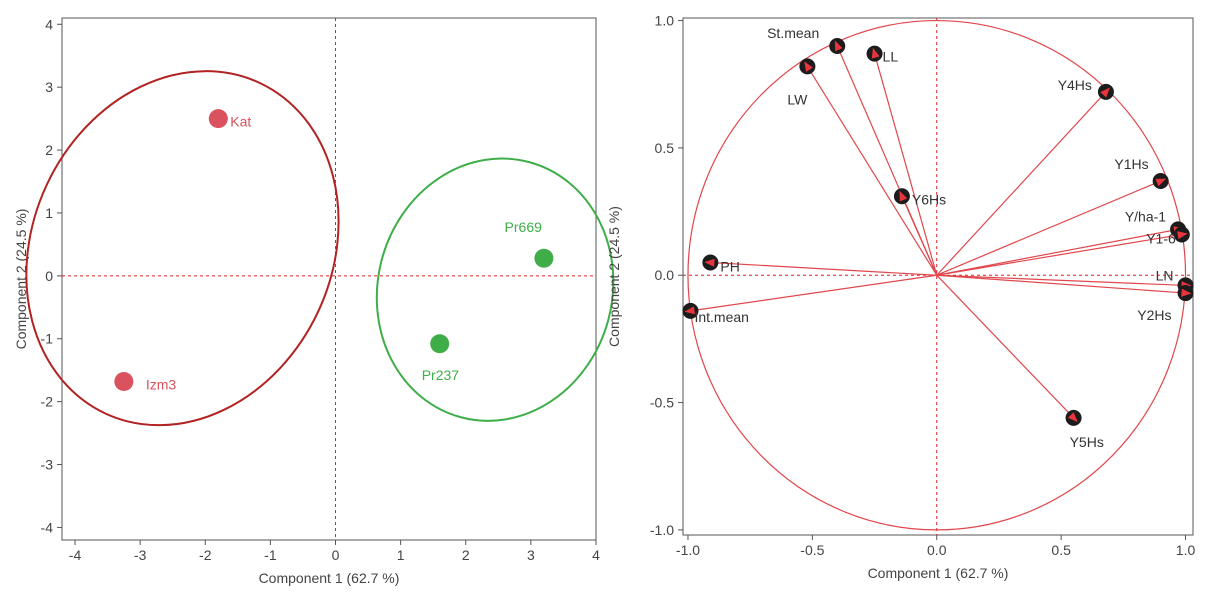 Image resolution: width=1209 pixels, height=595 pixels. What do you see at coordinates (336, 555) in the screenshot?
I see `x-tick-label: 0` at bounding box center [336, 555].